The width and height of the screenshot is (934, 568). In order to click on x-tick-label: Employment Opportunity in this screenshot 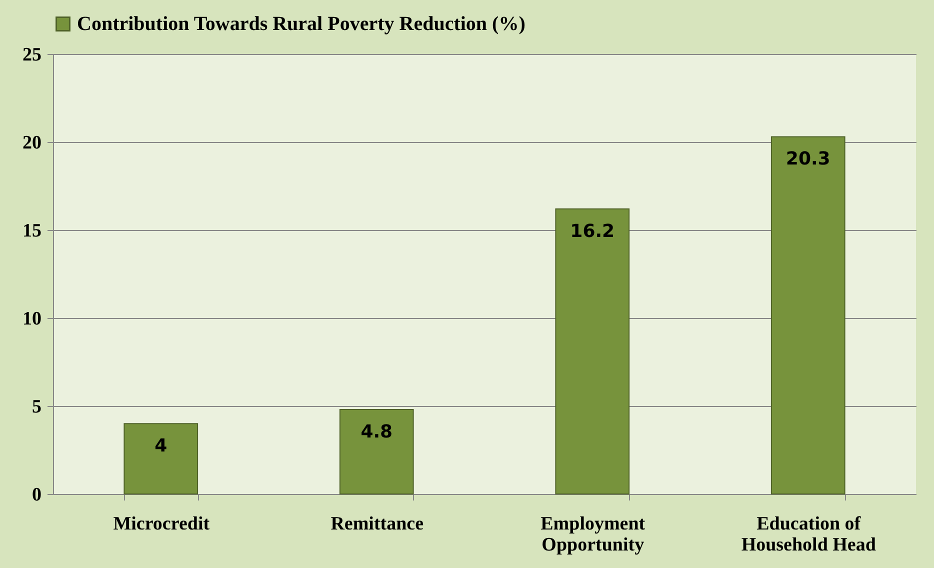, I will do `click(593, 535)`.